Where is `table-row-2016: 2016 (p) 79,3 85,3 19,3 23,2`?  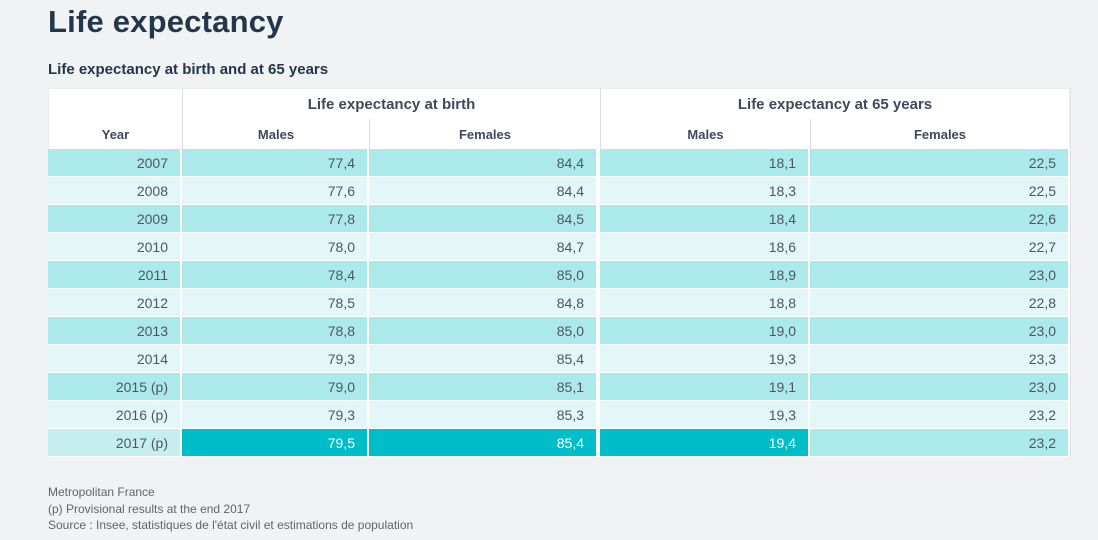 table-row-2016: 2016 (p) 79,3 85,3 19,3 23,2 is located at coordinates (559, 415).